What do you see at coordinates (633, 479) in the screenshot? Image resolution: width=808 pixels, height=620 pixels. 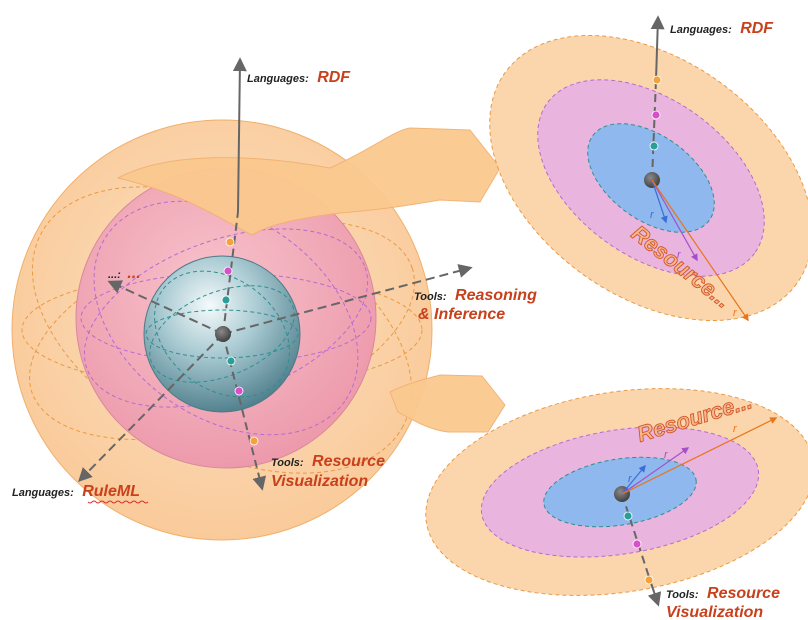 I see `slice-bottom-radius-inner` at bounding box center [633, 479].